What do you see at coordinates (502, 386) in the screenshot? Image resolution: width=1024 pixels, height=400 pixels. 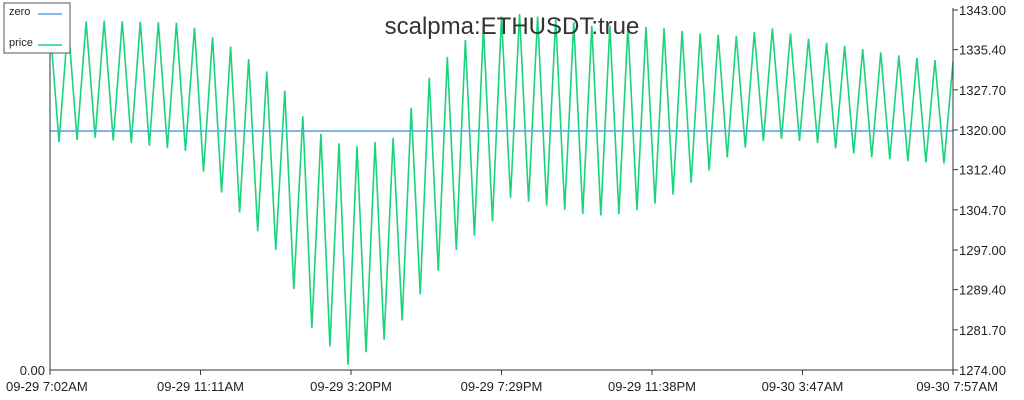 I see `x-axis-tick-label: 09-29 7:29PM` at bounding box center [502, 386].